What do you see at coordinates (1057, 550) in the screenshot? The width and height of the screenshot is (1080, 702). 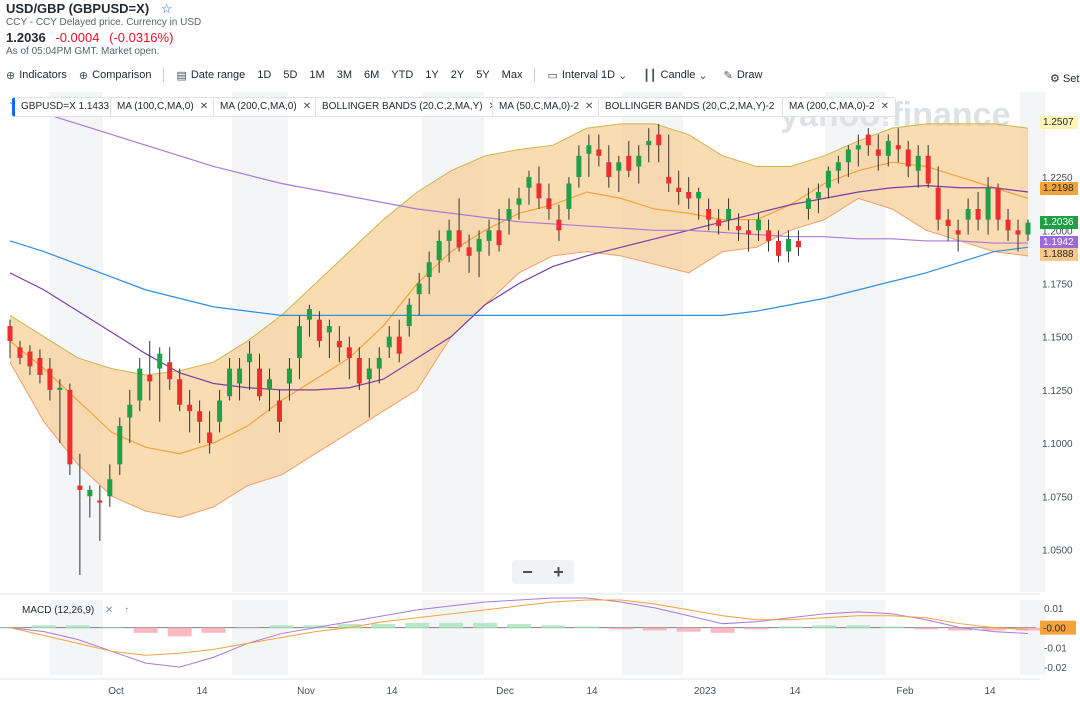 I see `y-tick-label: 1.0500` at bounding box center [1057, 550].